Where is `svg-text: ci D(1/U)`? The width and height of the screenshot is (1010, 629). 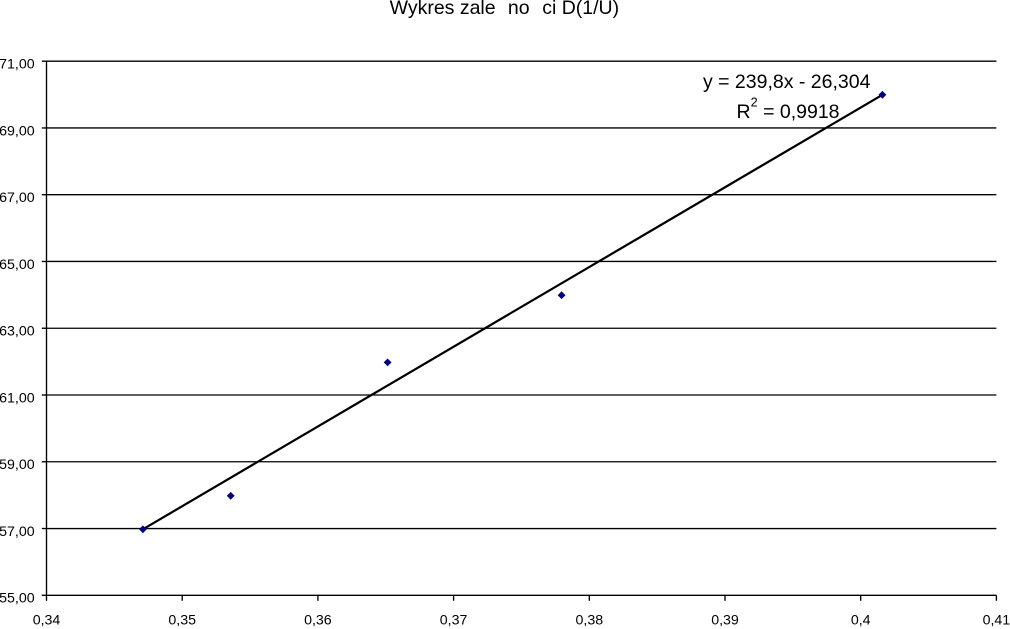 svg-text: ci D(1/U) is located at coordinates (580, 9).